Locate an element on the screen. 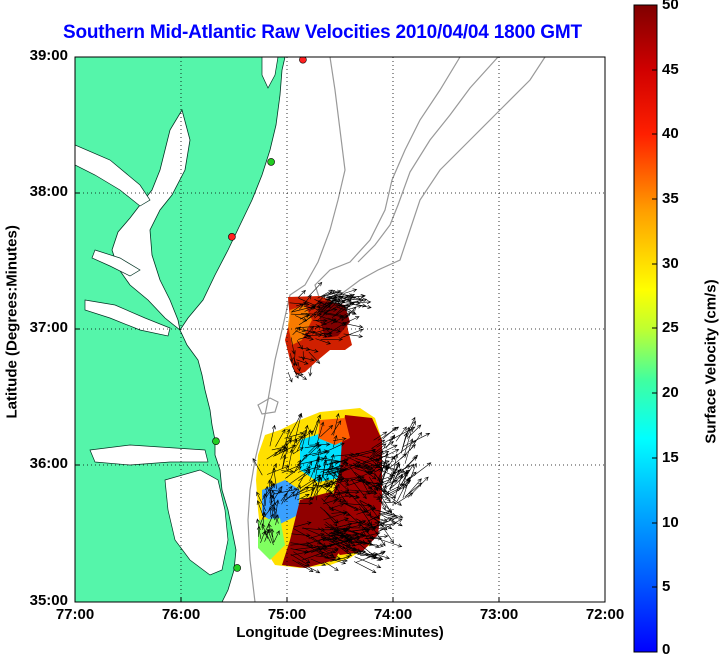 This screenshot has height=659, width=724. station-marker-green is located at coordinates (216, 441).